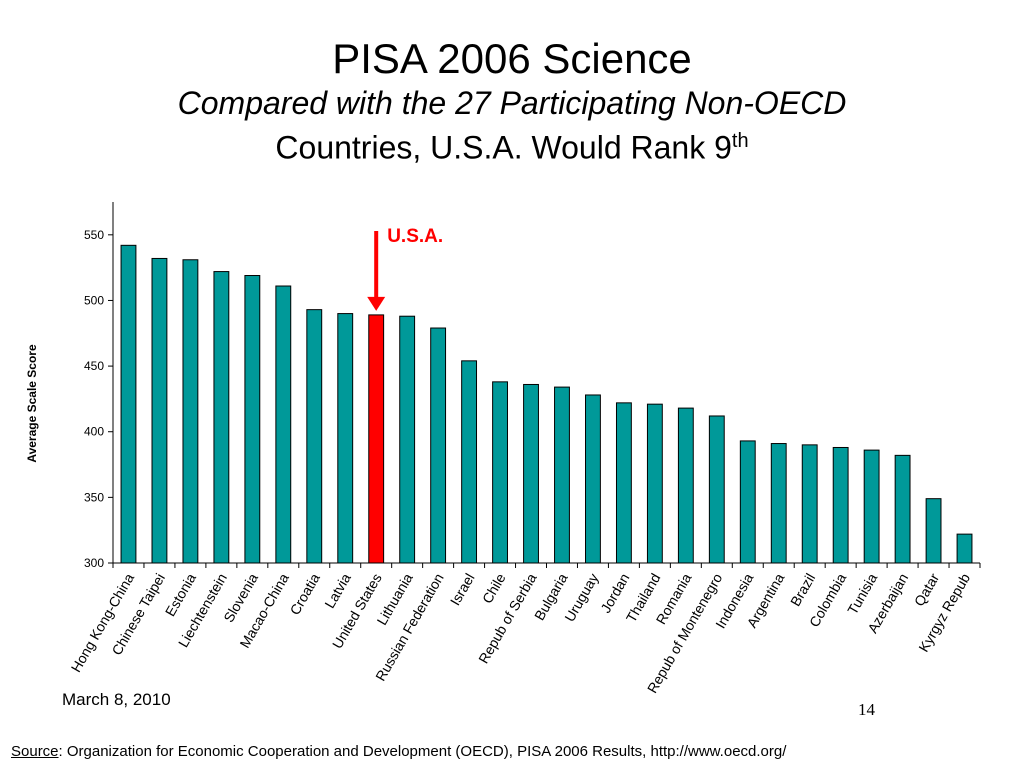 This screenshot has height=768, width=1024. What do you see at coordinates (802, 590) in the screenshot?
I see `x-tick-label: Brazil` at bounding box center [802, 590].